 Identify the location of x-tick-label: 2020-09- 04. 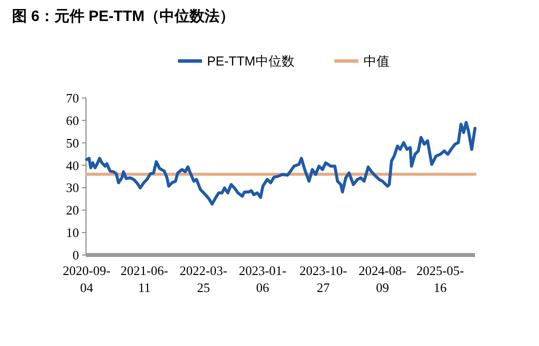
(86, 279).